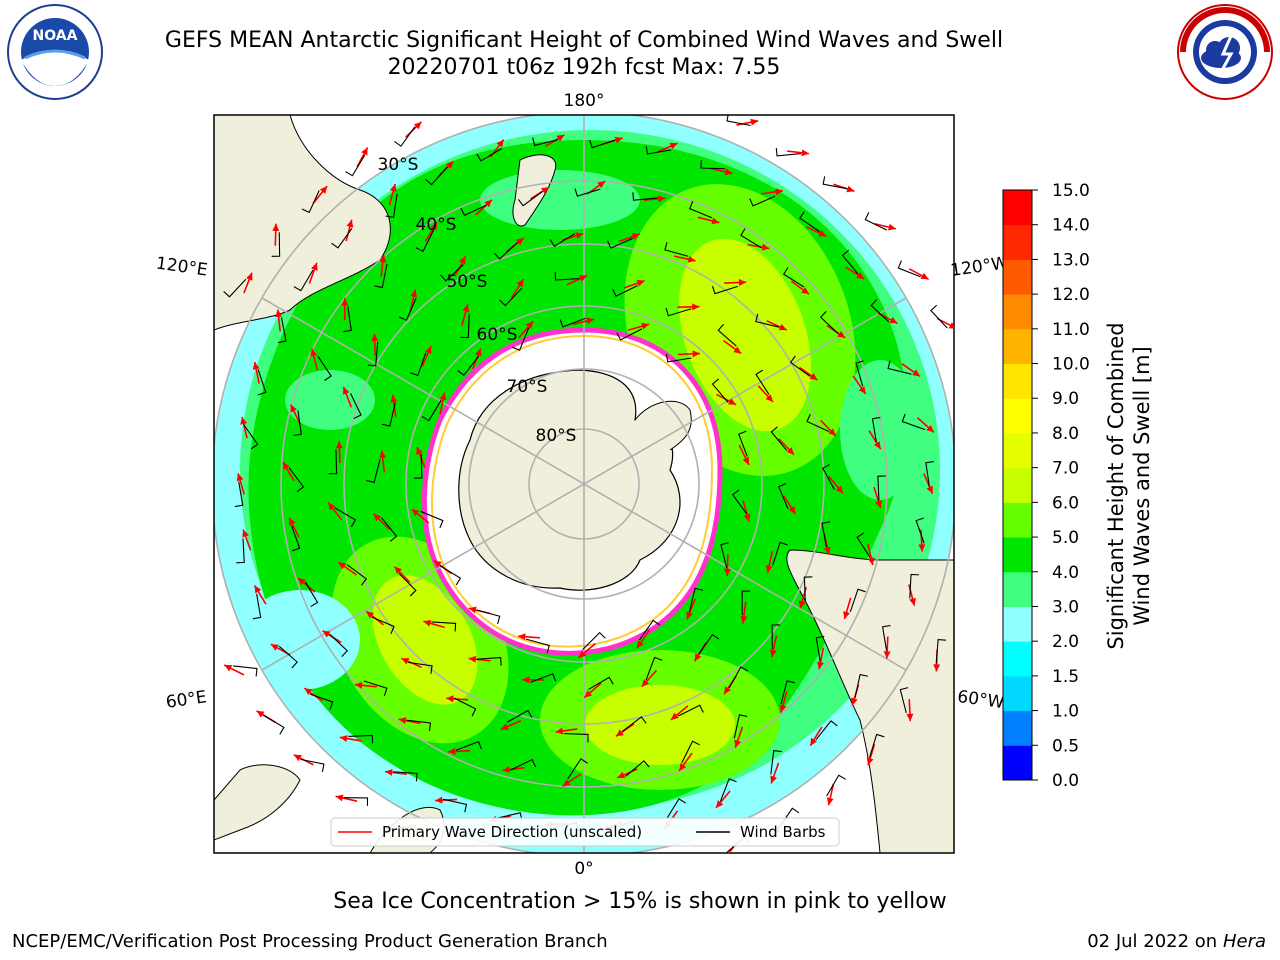  What do you see at coordinates (556, 436) in the screenshot?
I see `lat-label-80s: 80°S` at bounding box center [556, 436].